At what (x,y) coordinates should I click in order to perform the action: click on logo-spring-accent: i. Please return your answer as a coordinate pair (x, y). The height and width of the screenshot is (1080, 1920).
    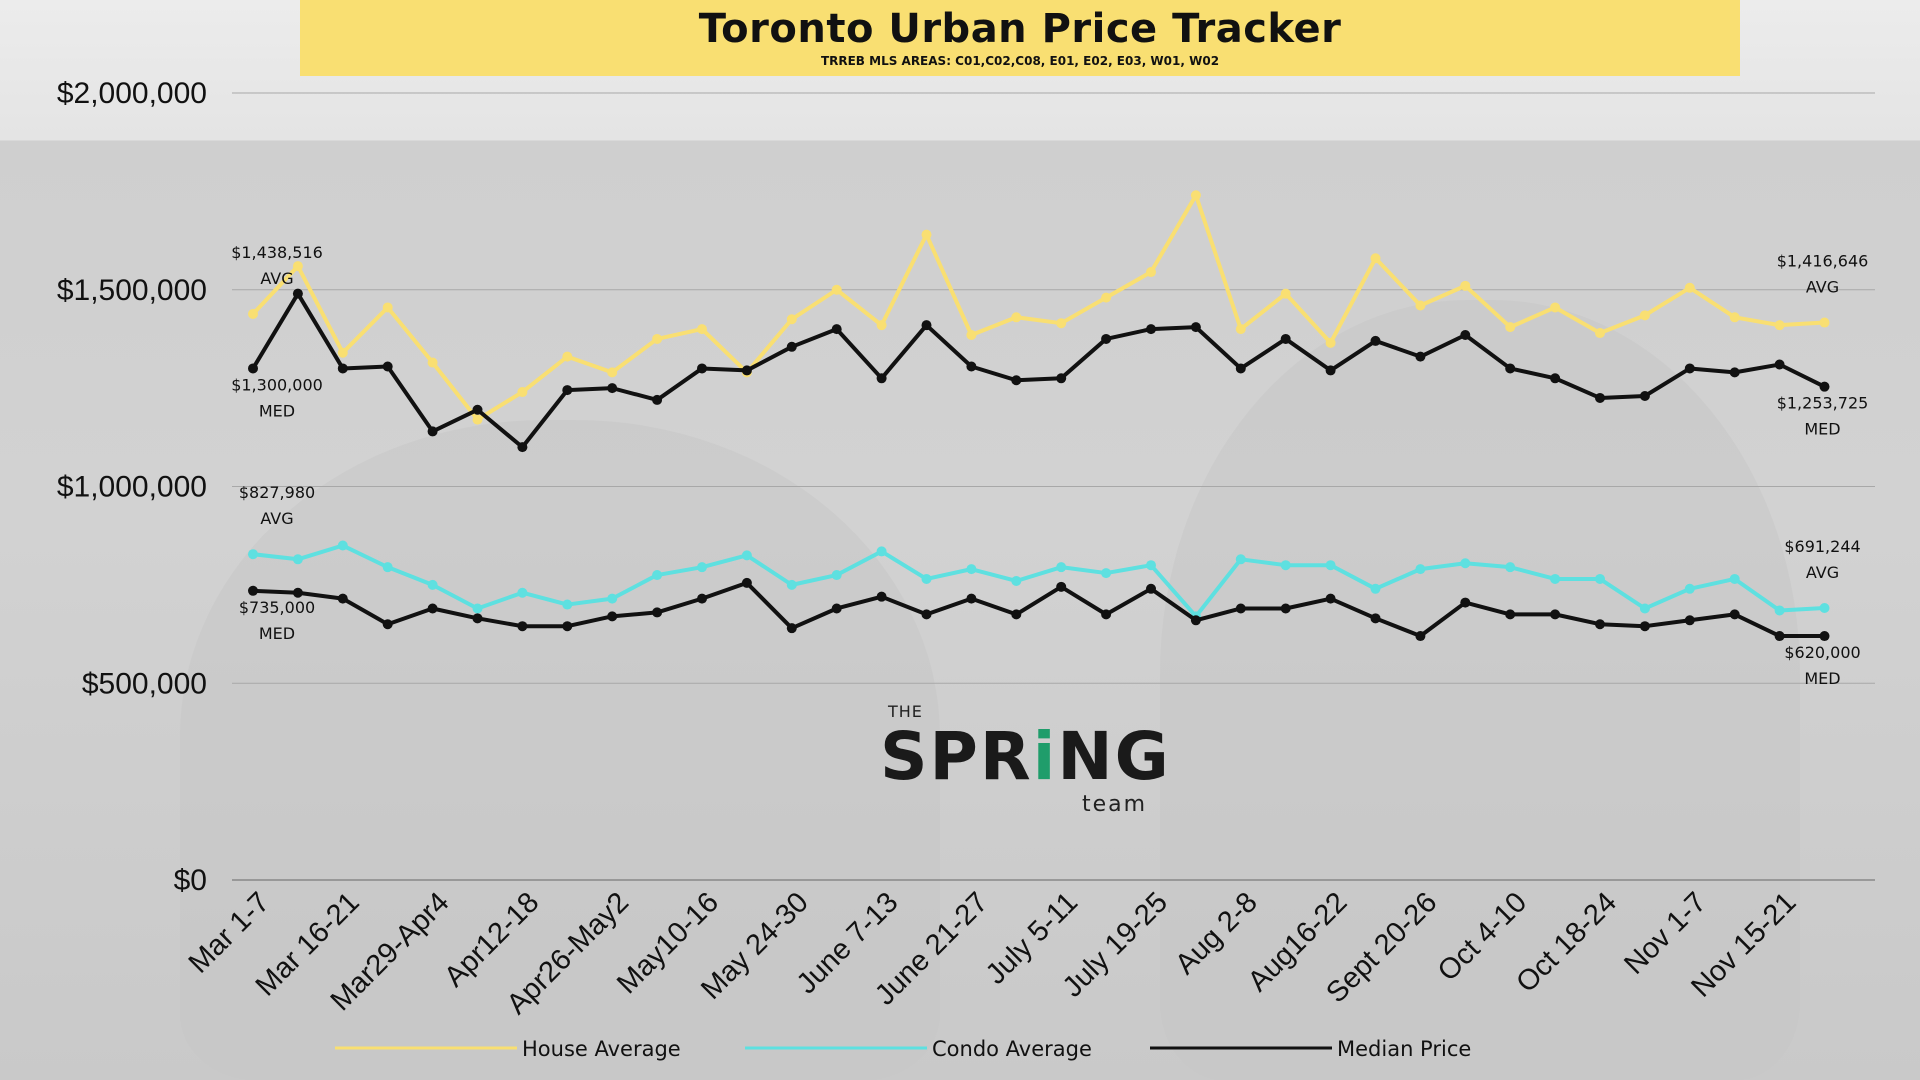
    Looking at the image, I should click on (1045, 756).